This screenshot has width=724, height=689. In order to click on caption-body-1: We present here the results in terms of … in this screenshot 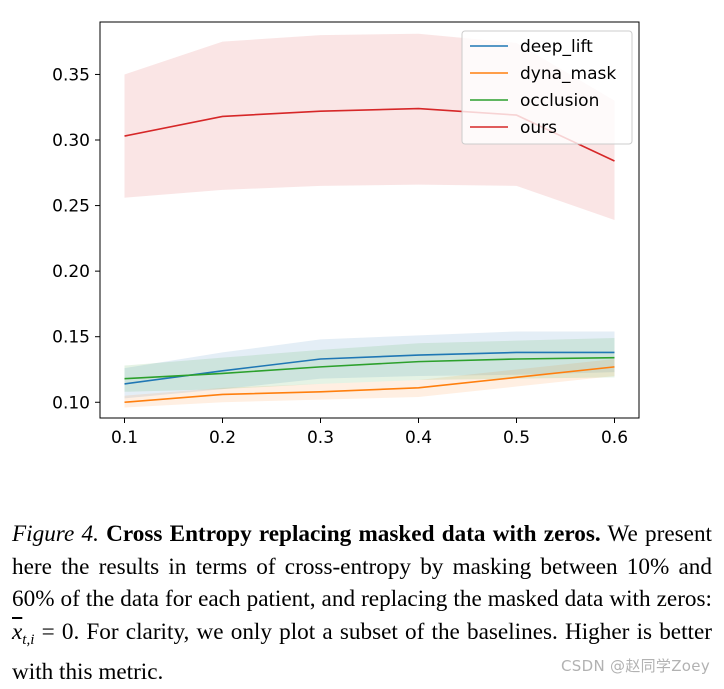, I will do `click(362, 566)`.